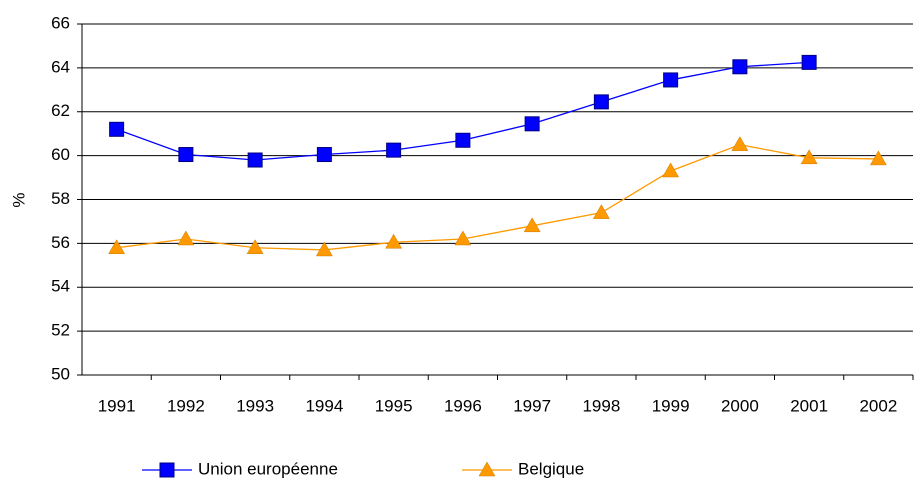 Image resolution: width=914 pixels, height=485 pixels. What do you see at coordinates (60, 110) in the screenshot?
I see `y-tick-label: 62` at bounding box center [60, 110].